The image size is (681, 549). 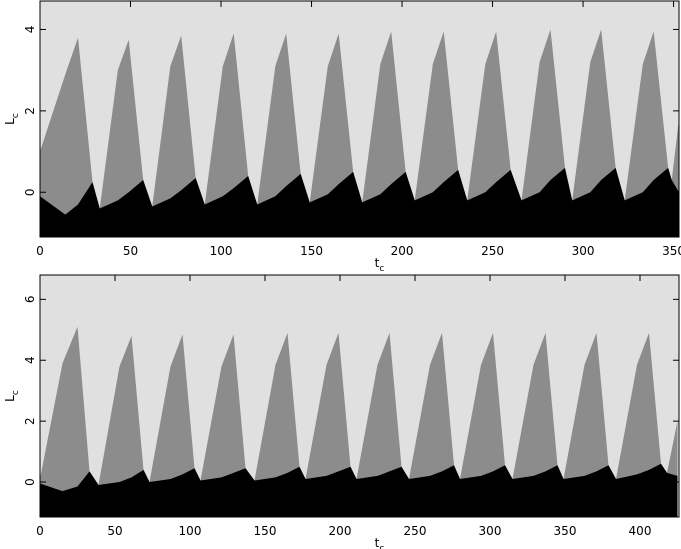 What do you see at coordinates (30, 300) in the screenshot?
I see `y-tick-label: 6` at bounding box center [30, 300].